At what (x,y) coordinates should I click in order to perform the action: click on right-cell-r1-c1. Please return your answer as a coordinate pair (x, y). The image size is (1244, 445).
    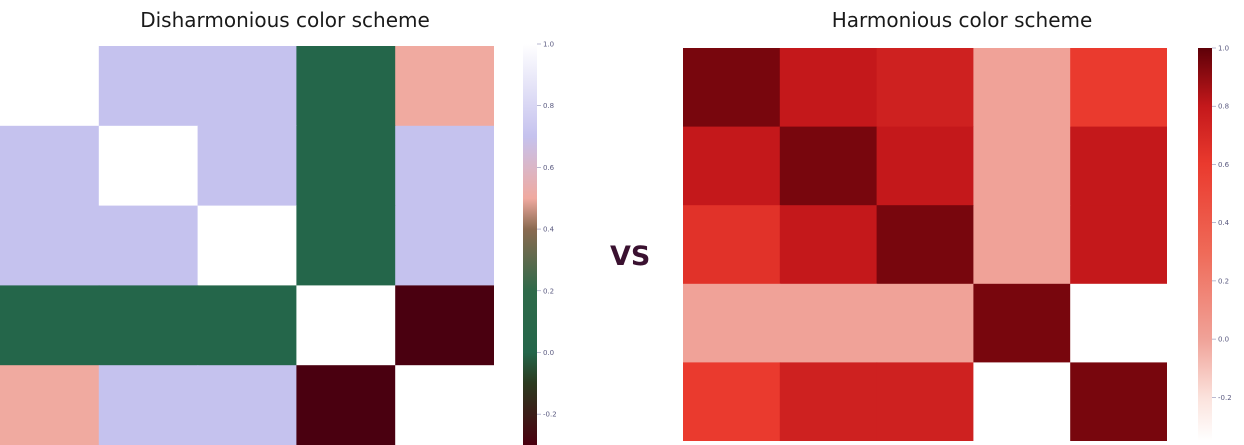
    Looking at the image, I should click on (732, 88).